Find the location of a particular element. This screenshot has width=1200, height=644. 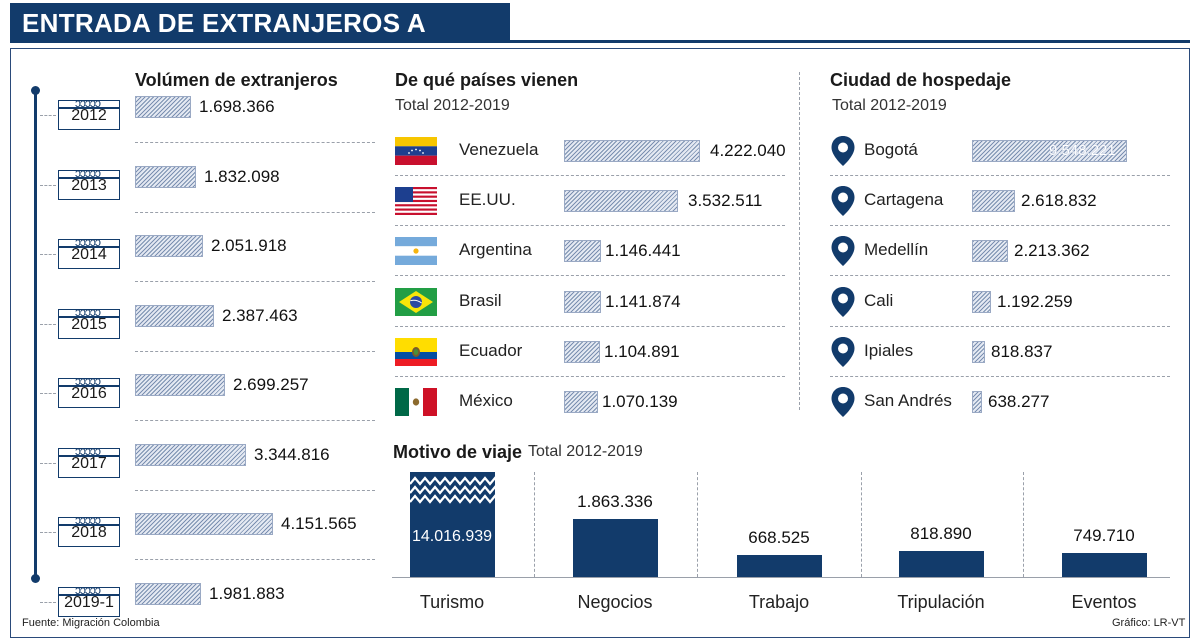

volume-header: Volúmen de extranjeros is located at coordinates (236, 80).